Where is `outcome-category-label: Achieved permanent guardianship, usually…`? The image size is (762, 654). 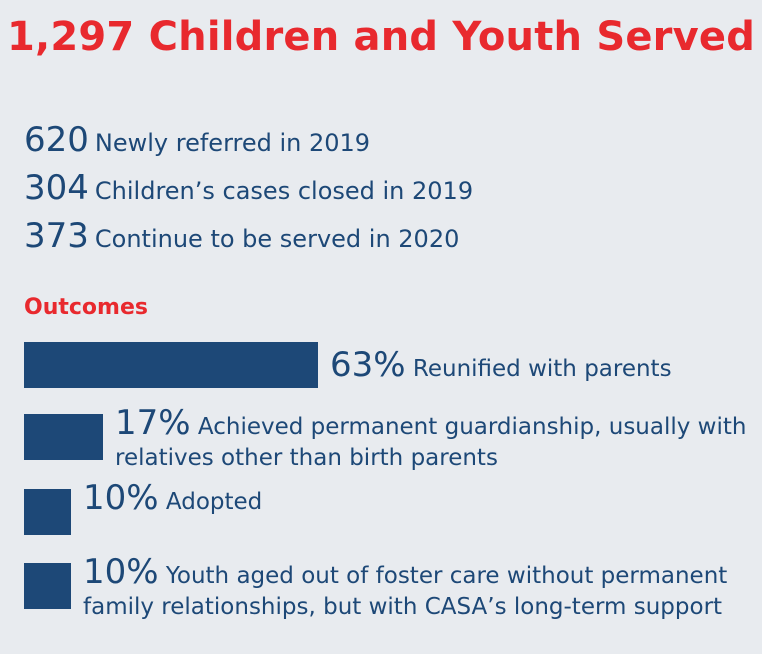
outcome-category-label: Achieved permanent guardianship, usually… is located at coordinates (468, 427).